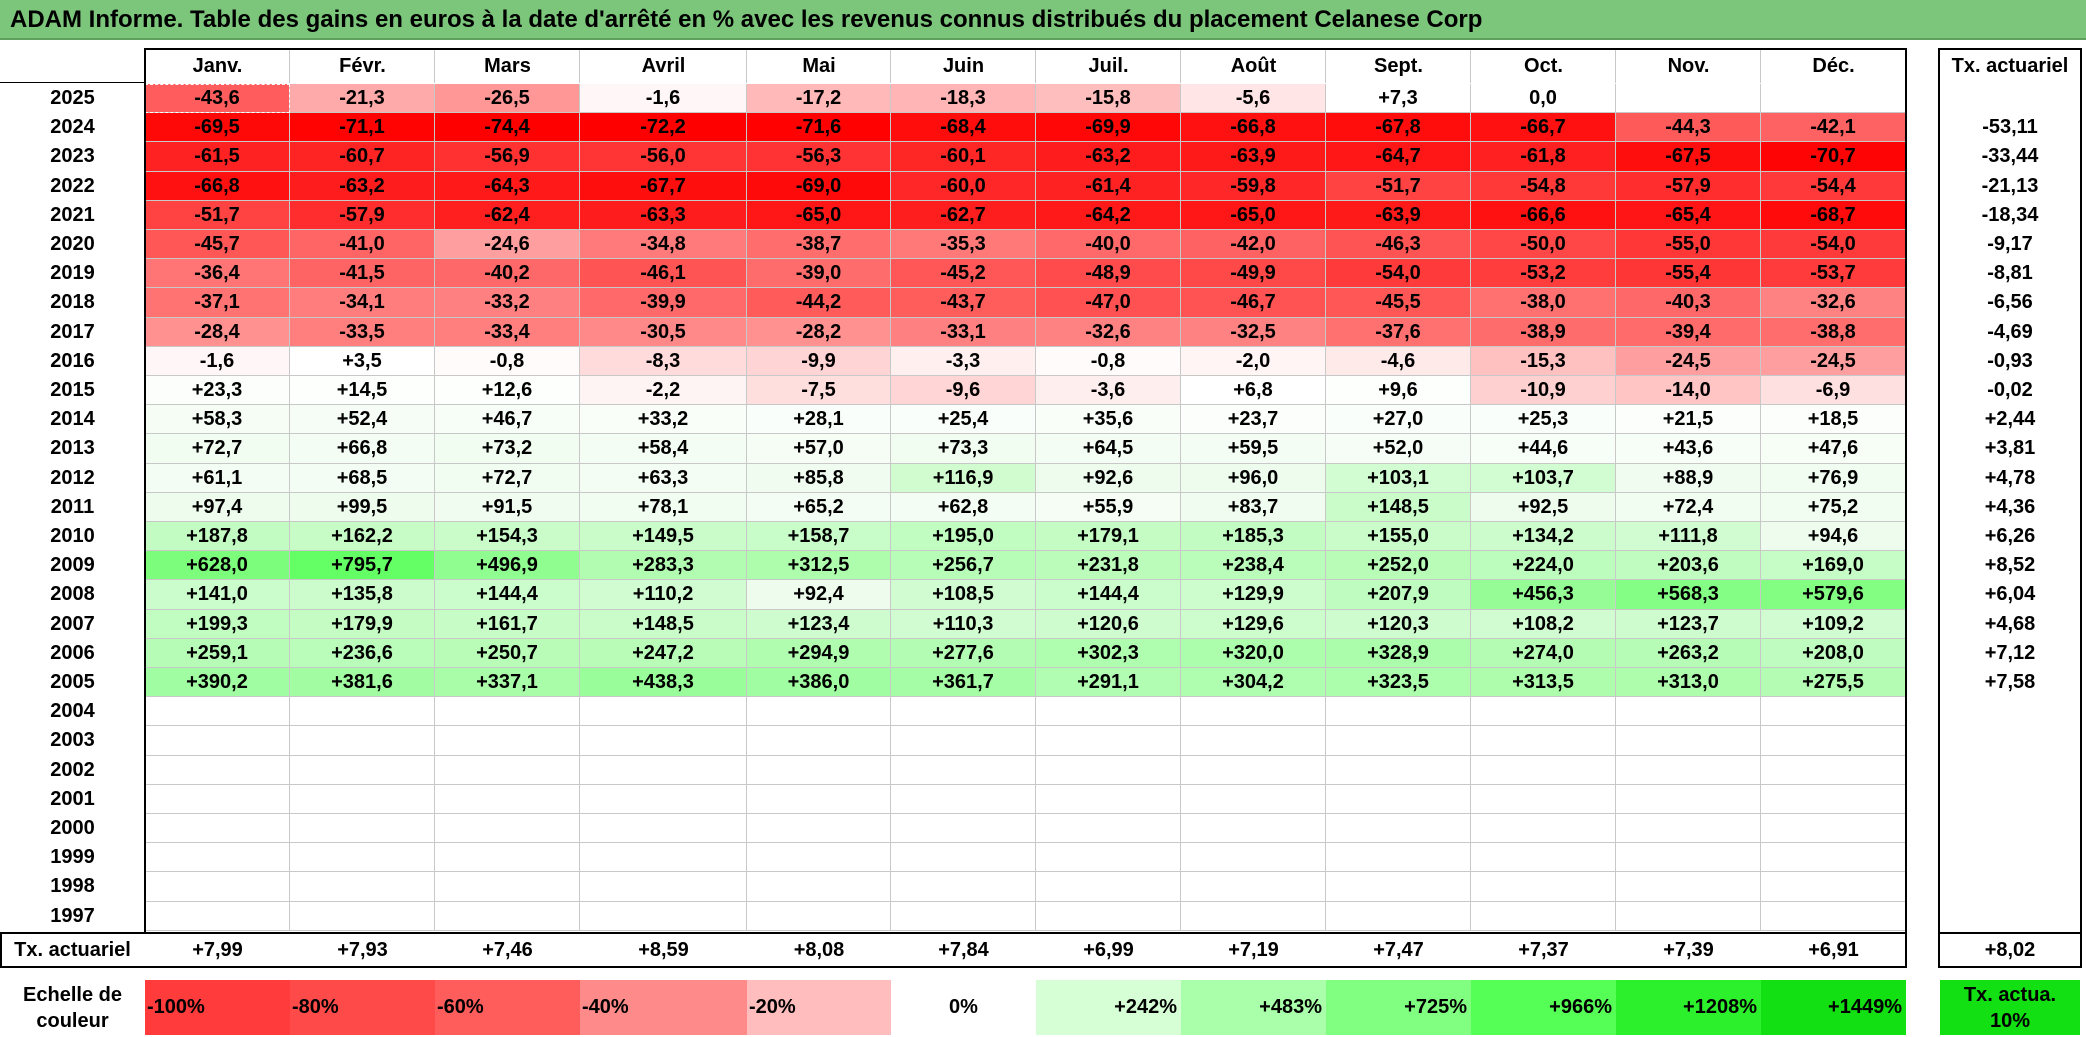 This screenshot has height=1037, width=2086. Describe the element at coordinates (963, 215) in the screenshot. I see `table-cell: -62,7` at that location.